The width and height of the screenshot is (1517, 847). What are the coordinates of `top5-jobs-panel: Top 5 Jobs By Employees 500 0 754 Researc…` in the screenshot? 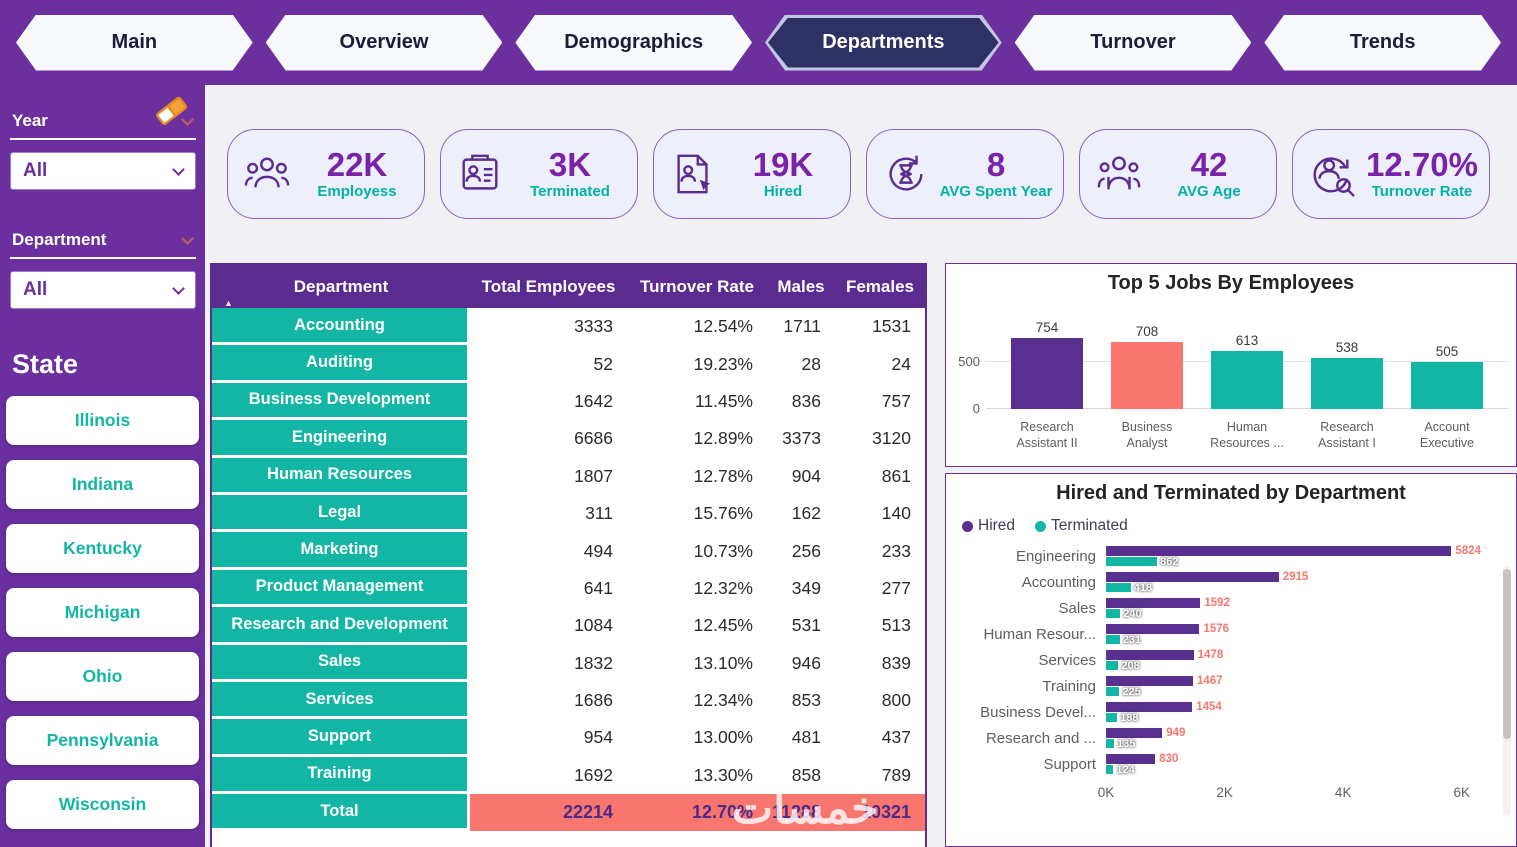 It's located at (1231, 365).